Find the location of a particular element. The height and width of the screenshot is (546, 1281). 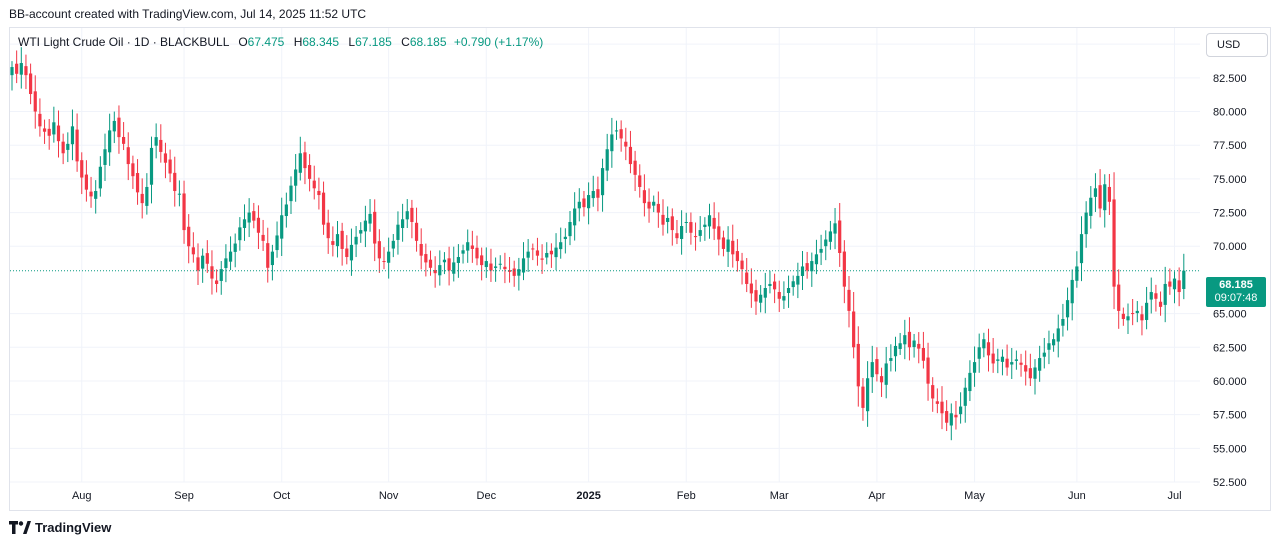

price-tick-label: 75.000 is located at coordinates (1230, 180).